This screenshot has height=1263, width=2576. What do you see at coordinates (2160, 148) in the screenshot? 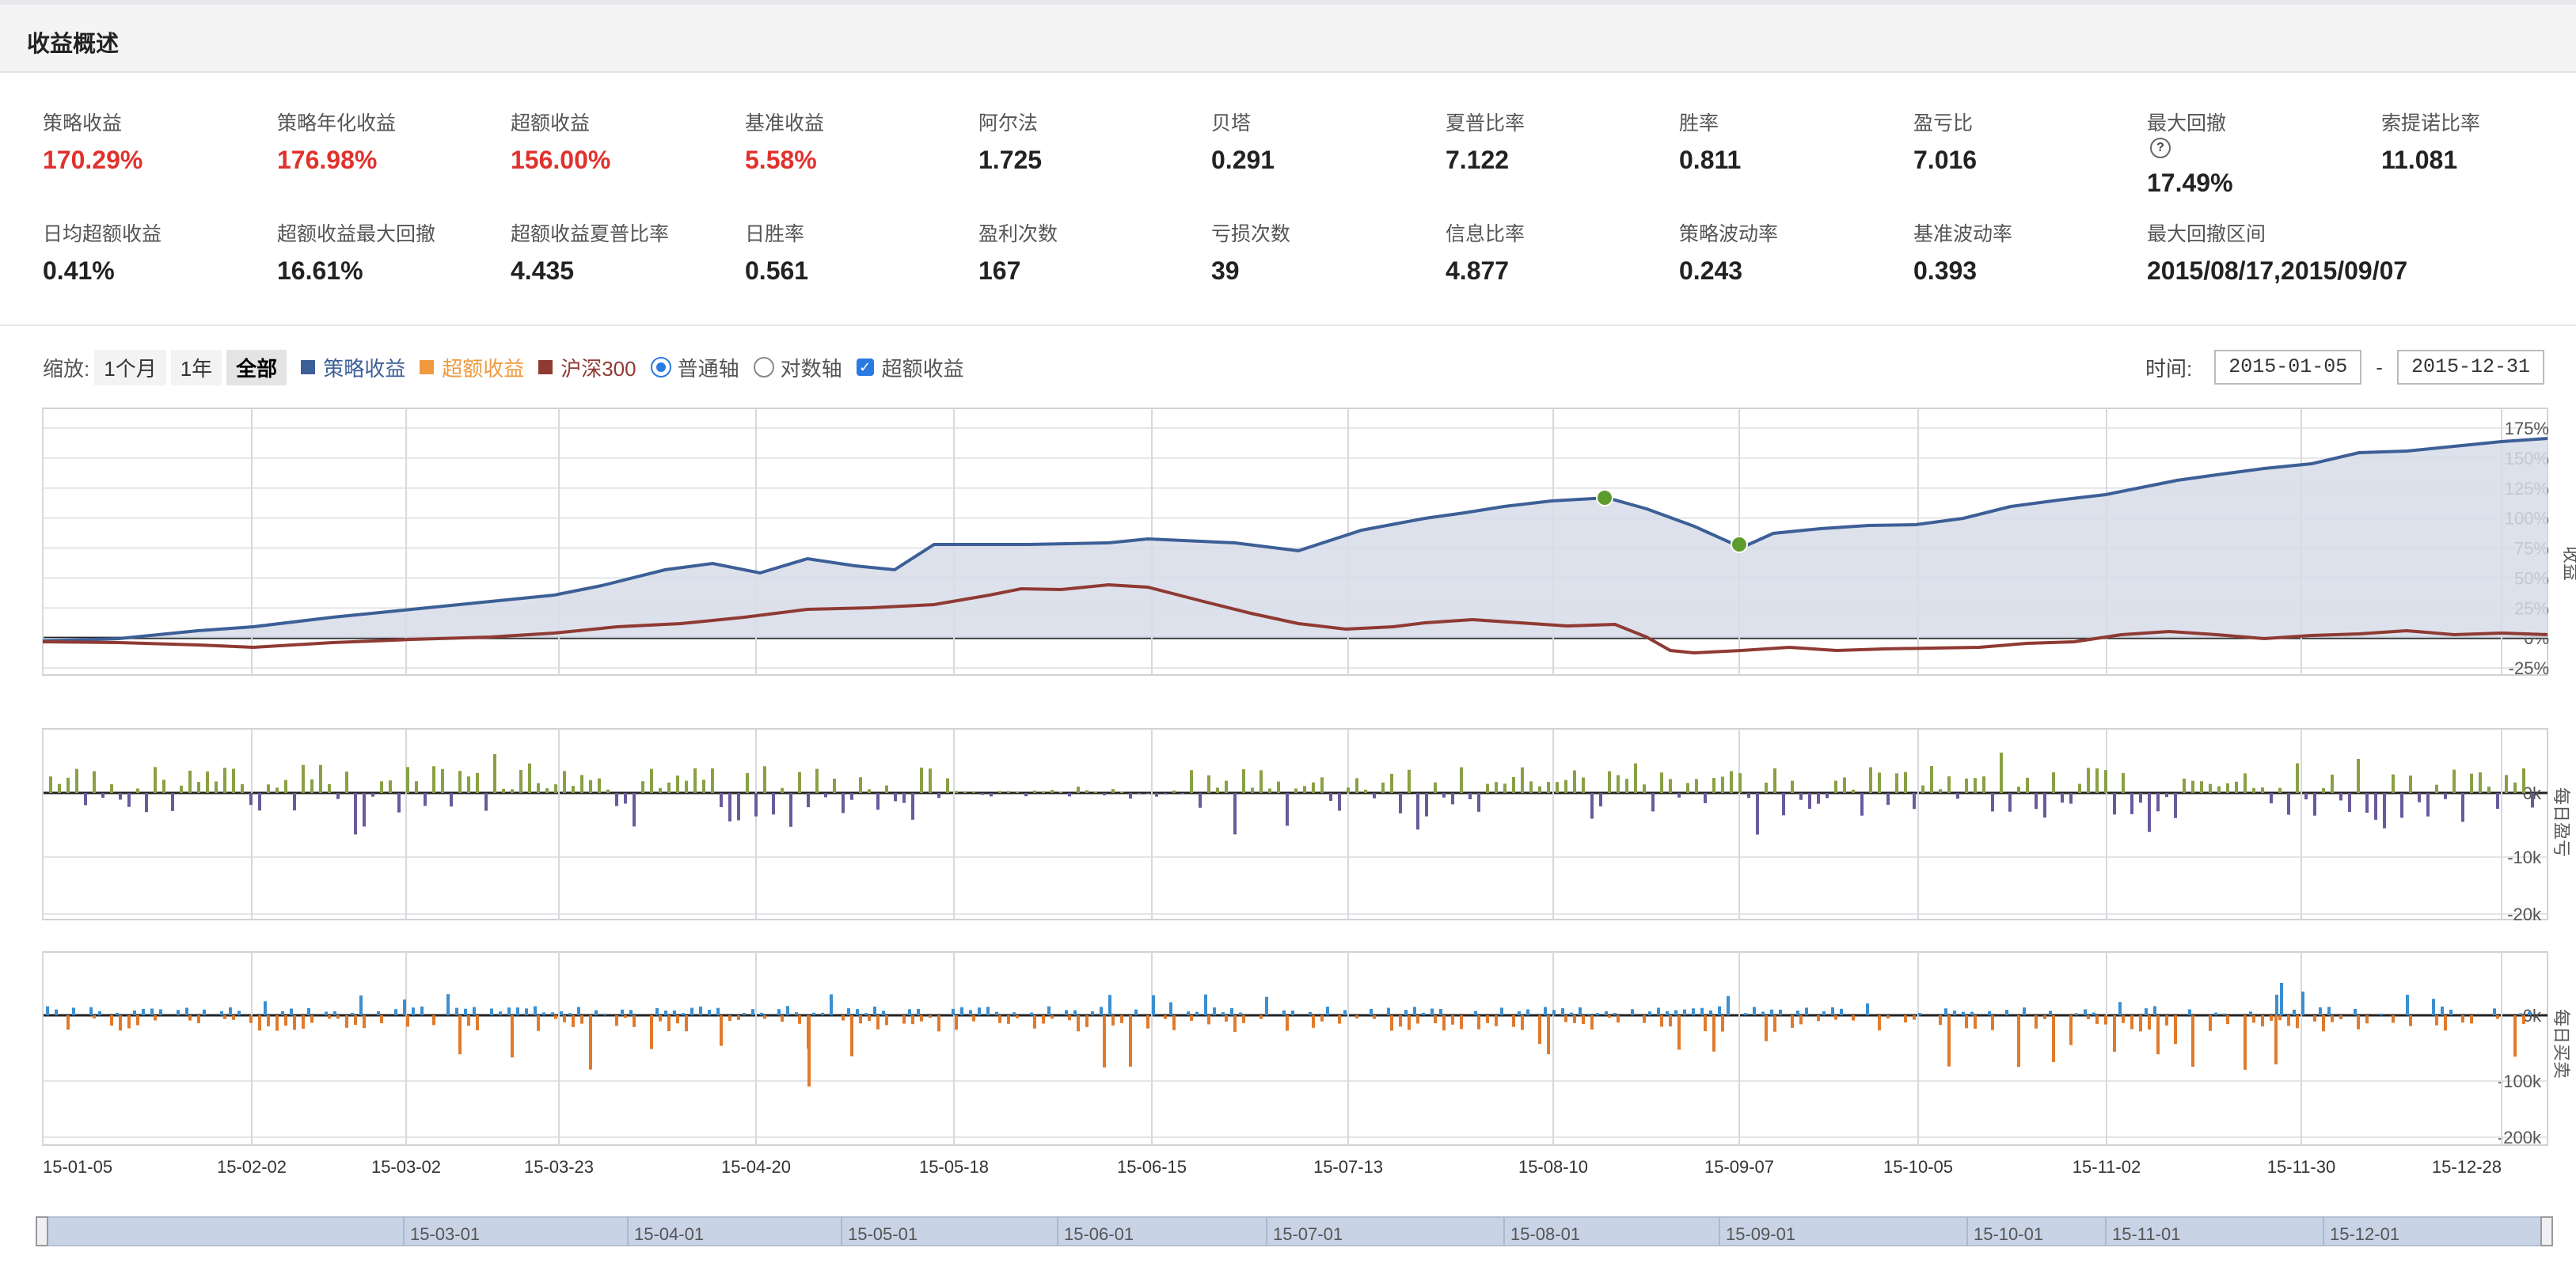
I see `help-icon: ?` at bounding box center [2160, 148].